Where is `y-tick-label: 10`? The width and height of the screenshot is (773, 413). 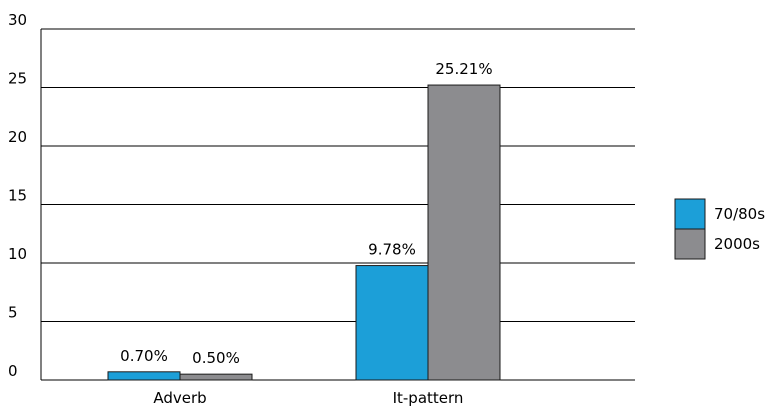
y-tick-label: 10 is located at coordinates (17, 254).